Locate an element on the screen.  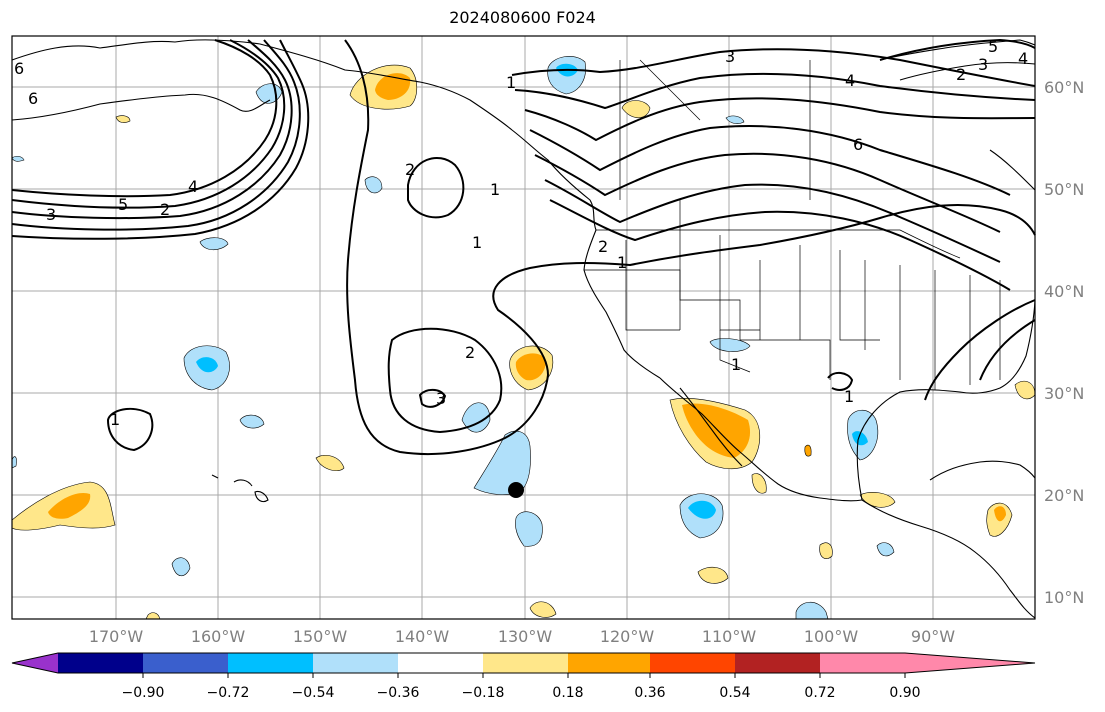
colorbar-tick-label: −0.18 is located at coordinates (483, 693).